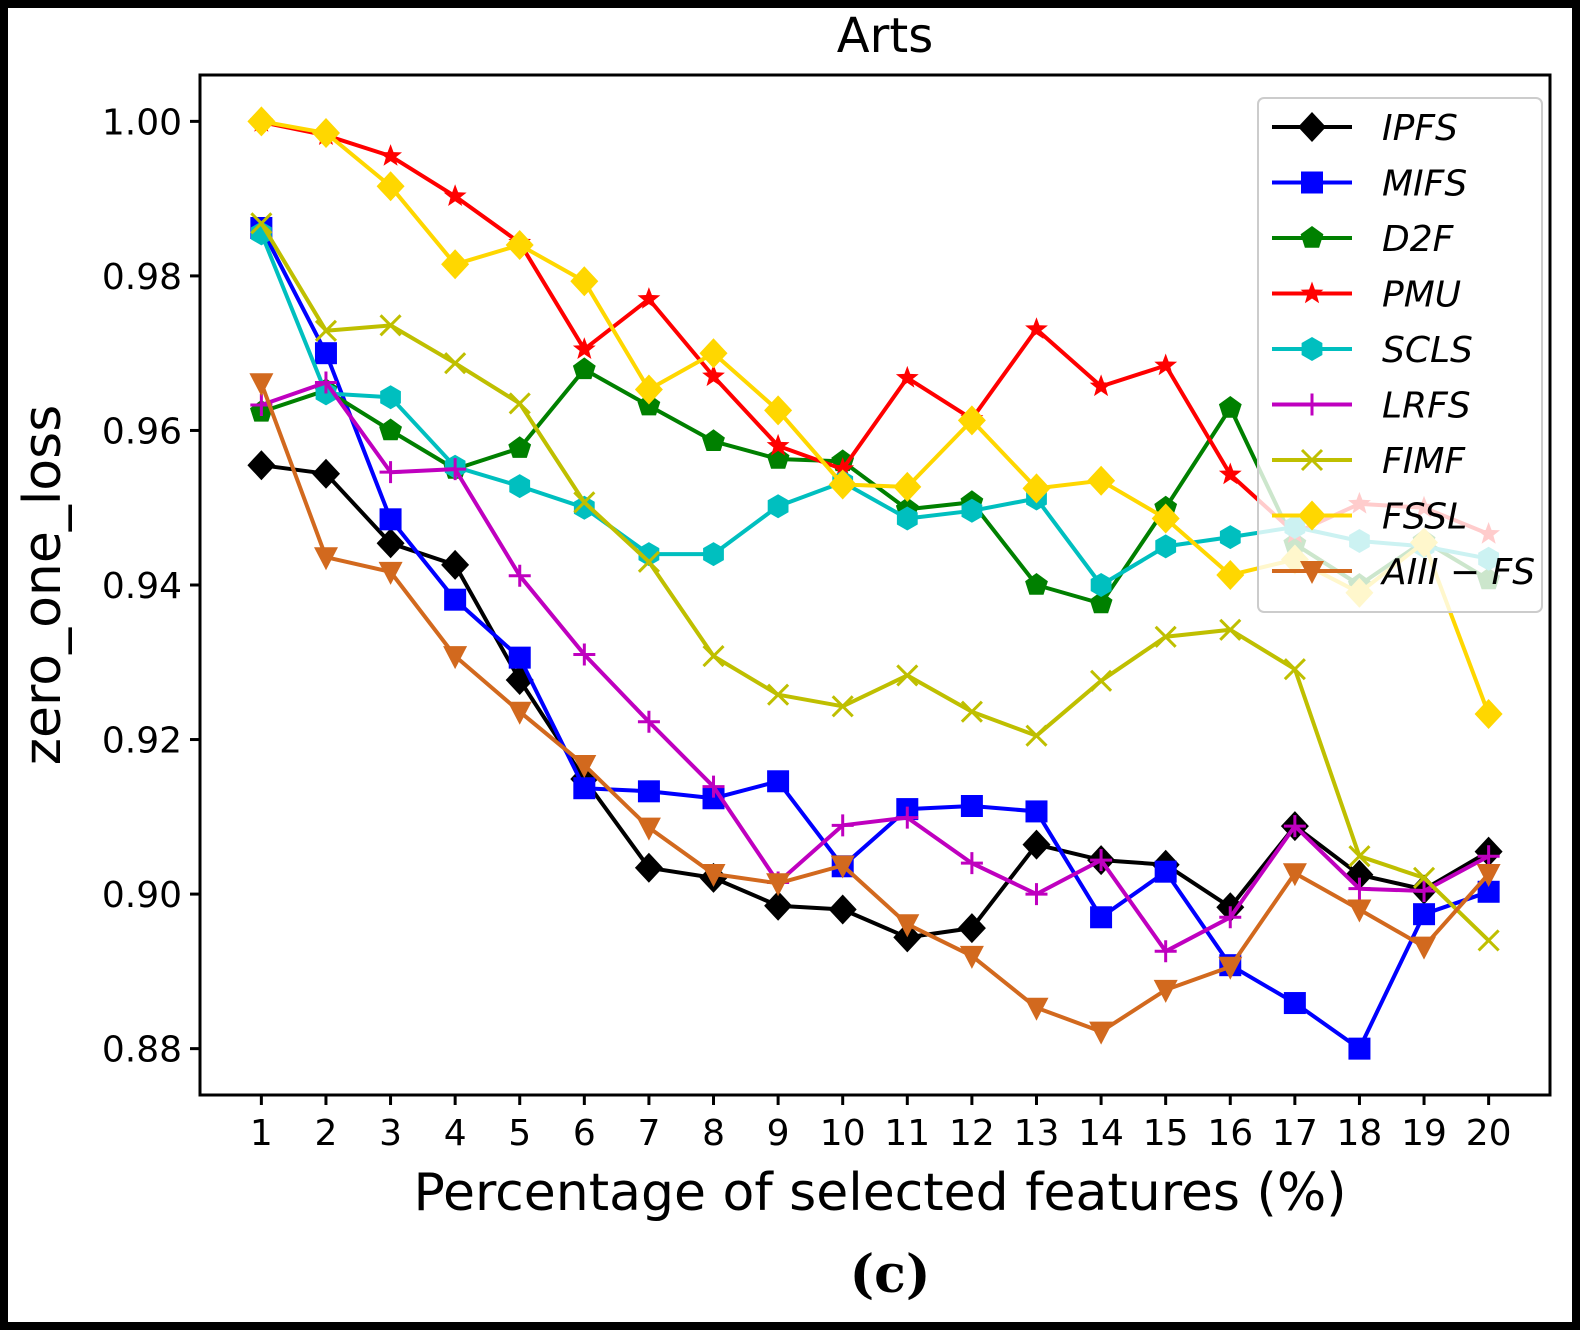 The image size is (1580, 1330). I want to click on legend-item-lrfs: LRFS, so click(1371, 406).